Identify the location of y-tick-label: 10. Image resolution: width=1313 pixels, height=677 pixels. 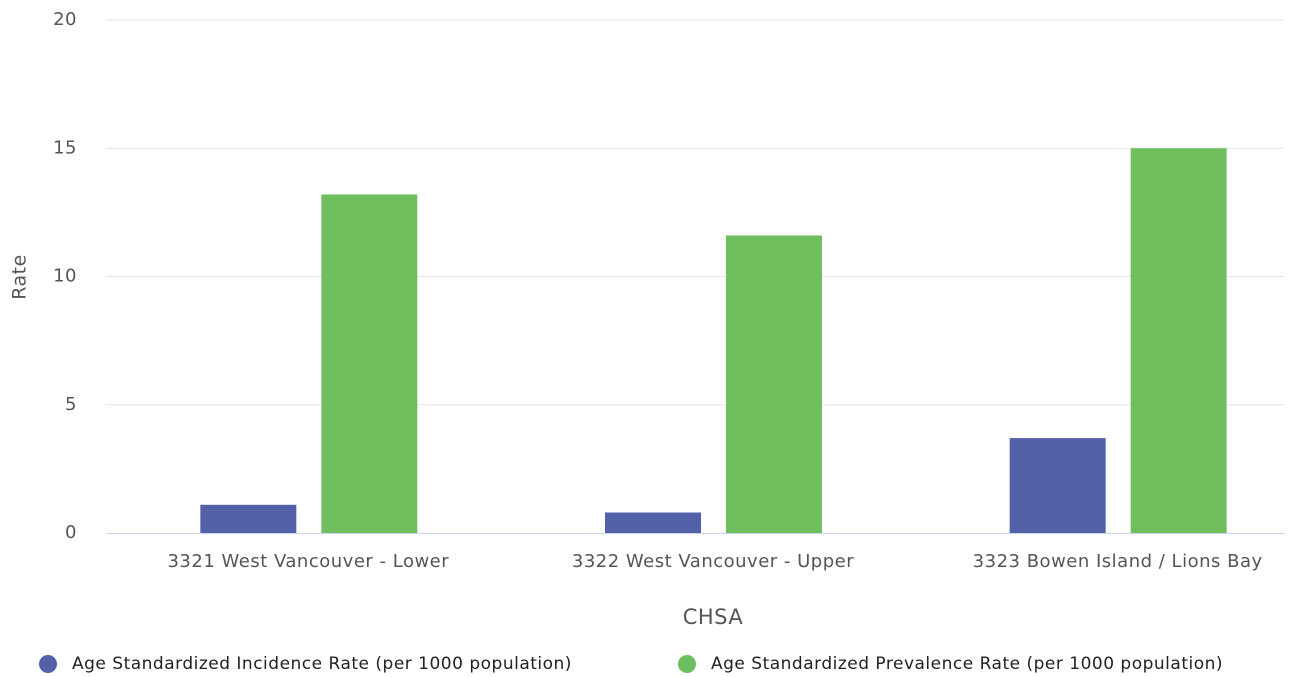
(65, 276).